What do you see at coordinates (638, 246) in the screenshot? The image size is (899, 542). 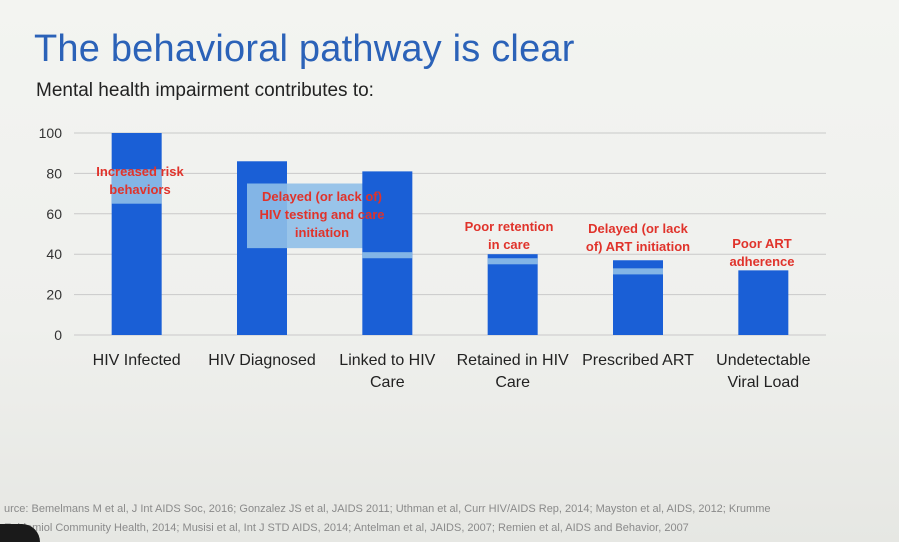 I see `annotation-label: of) ART initiation` at bounding box center [638, 246].